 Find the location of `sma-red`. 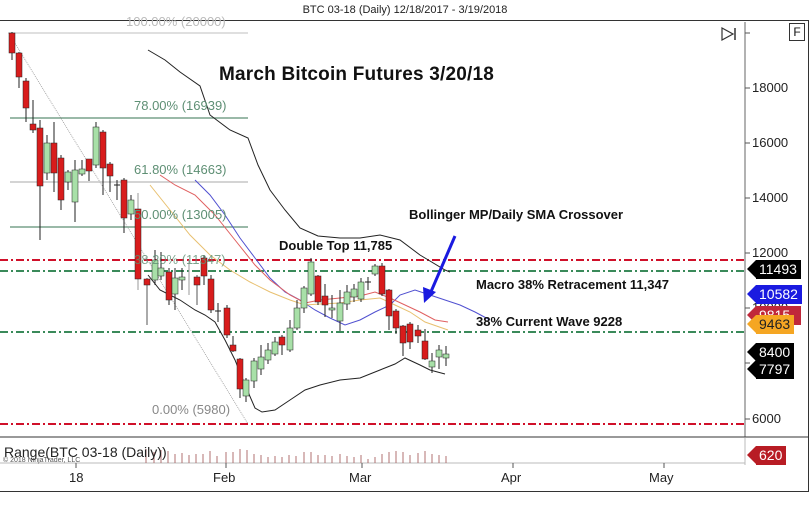

sma-red is located at coordinates (304, 248).